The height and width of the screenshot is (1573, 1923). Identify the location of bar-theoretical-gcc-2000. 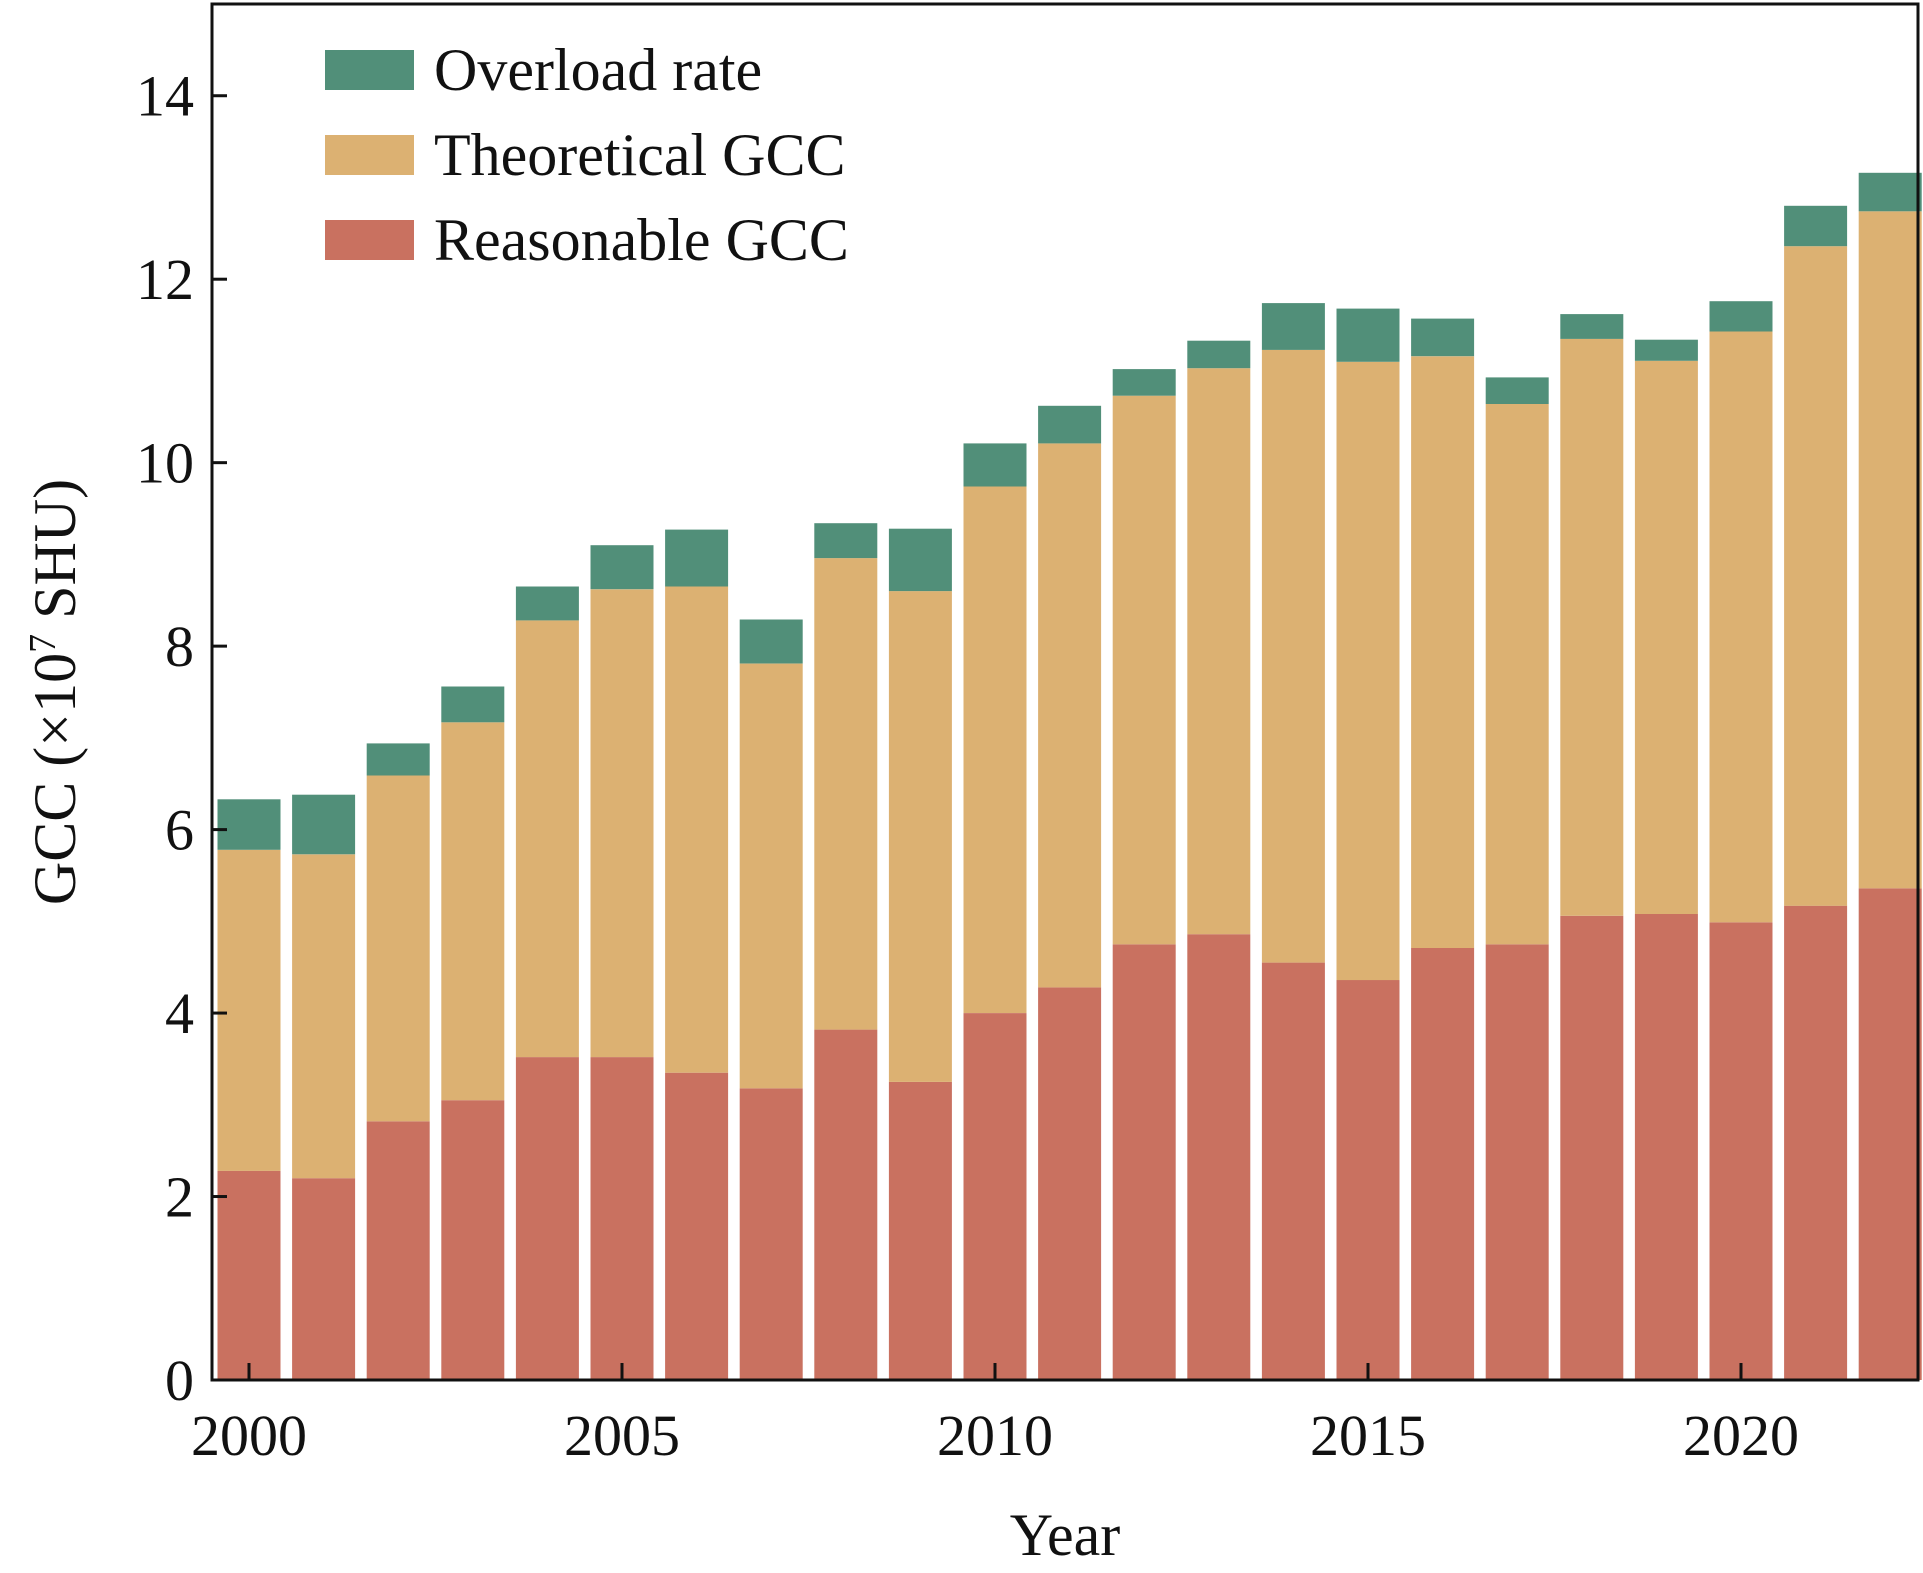
(249, 1010).